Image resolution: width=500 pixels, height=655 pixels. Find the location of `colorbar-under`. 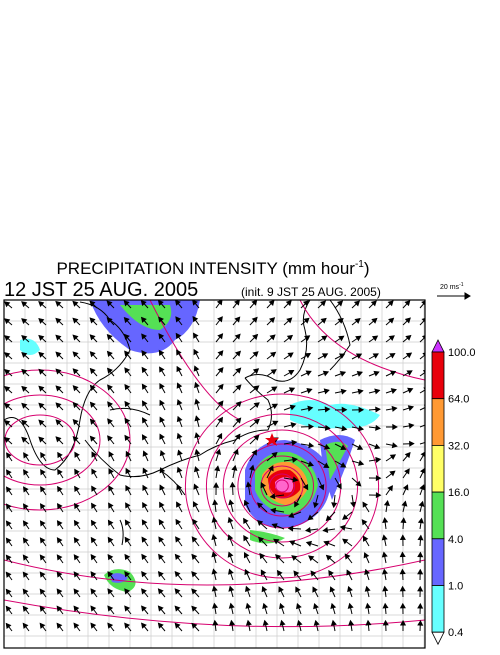

colorbar-under is located at coordinates (438, 638).